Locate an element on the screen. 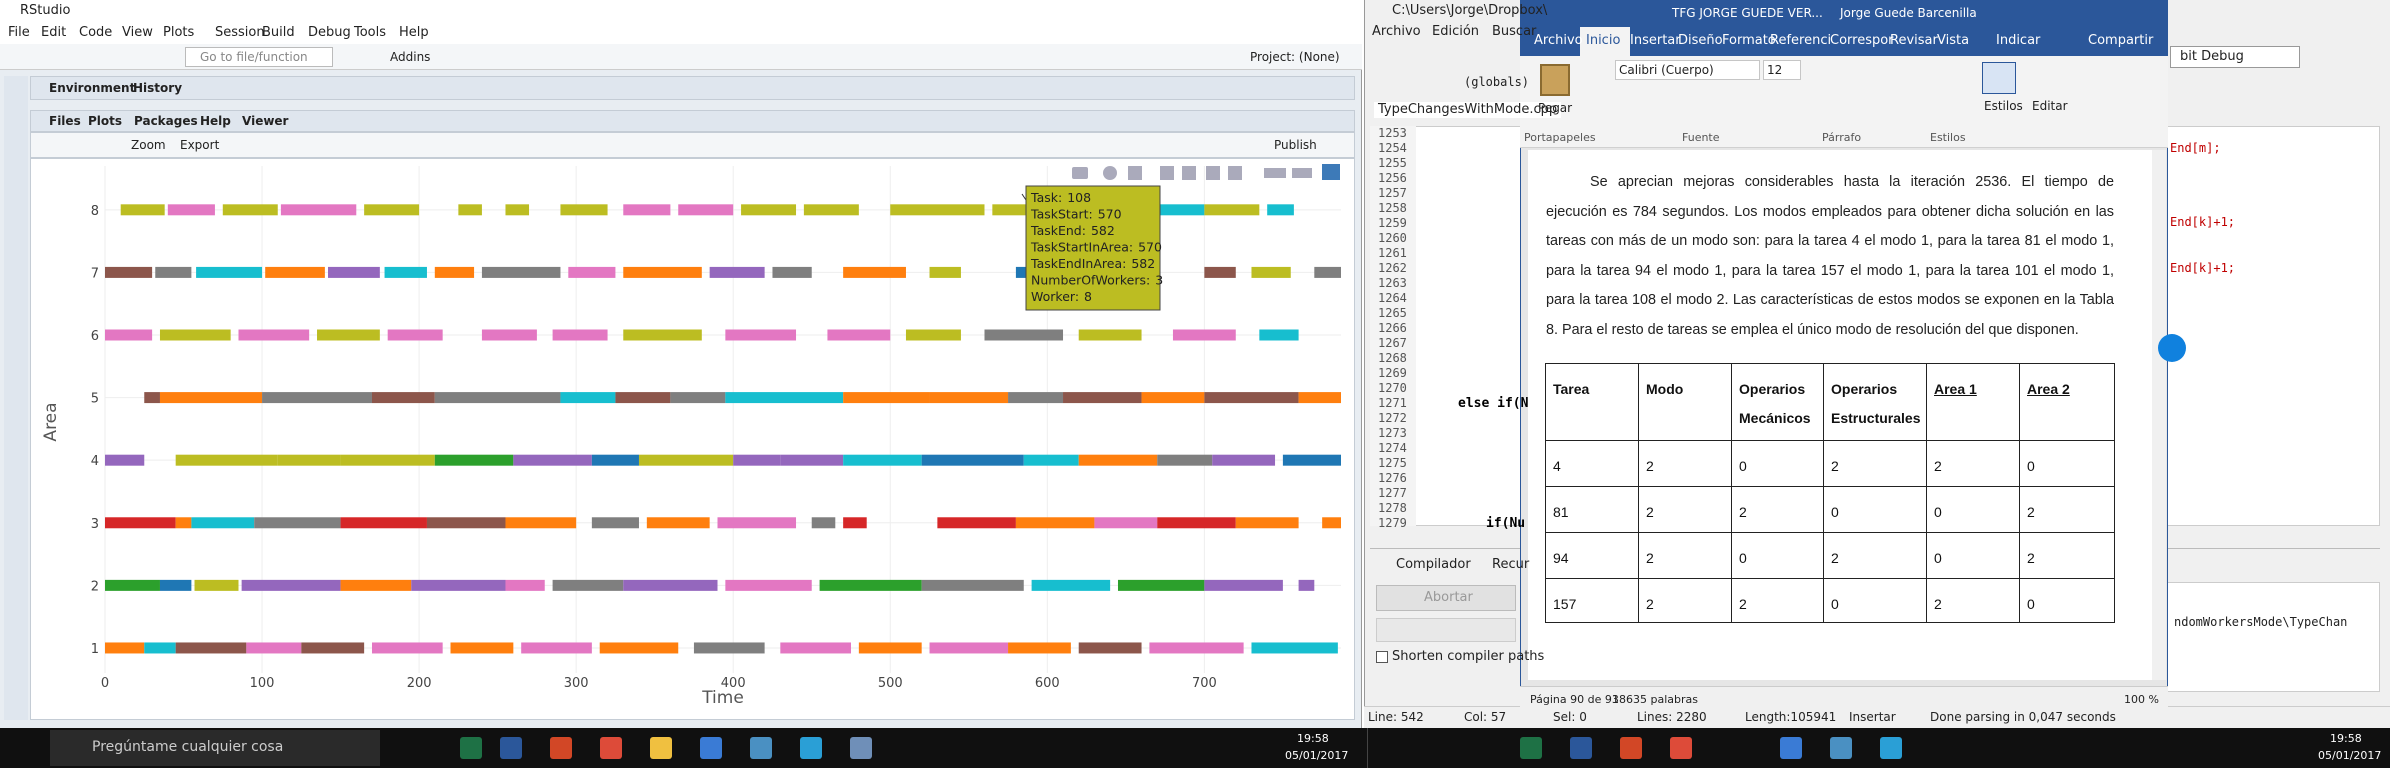  ribbon-tab: Archivo is located at coordinates (1558, 40).